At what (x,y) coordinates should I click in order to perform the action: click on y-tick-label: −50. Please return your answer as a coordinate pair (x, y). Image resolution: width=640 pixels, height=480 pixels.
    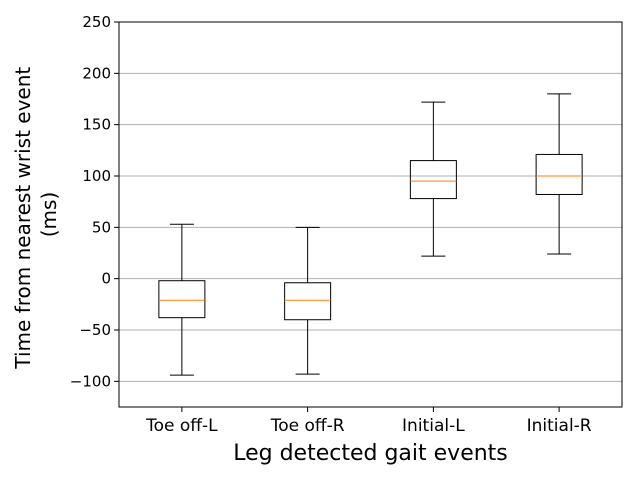
    Looking at the image, I should click on (95, 330).